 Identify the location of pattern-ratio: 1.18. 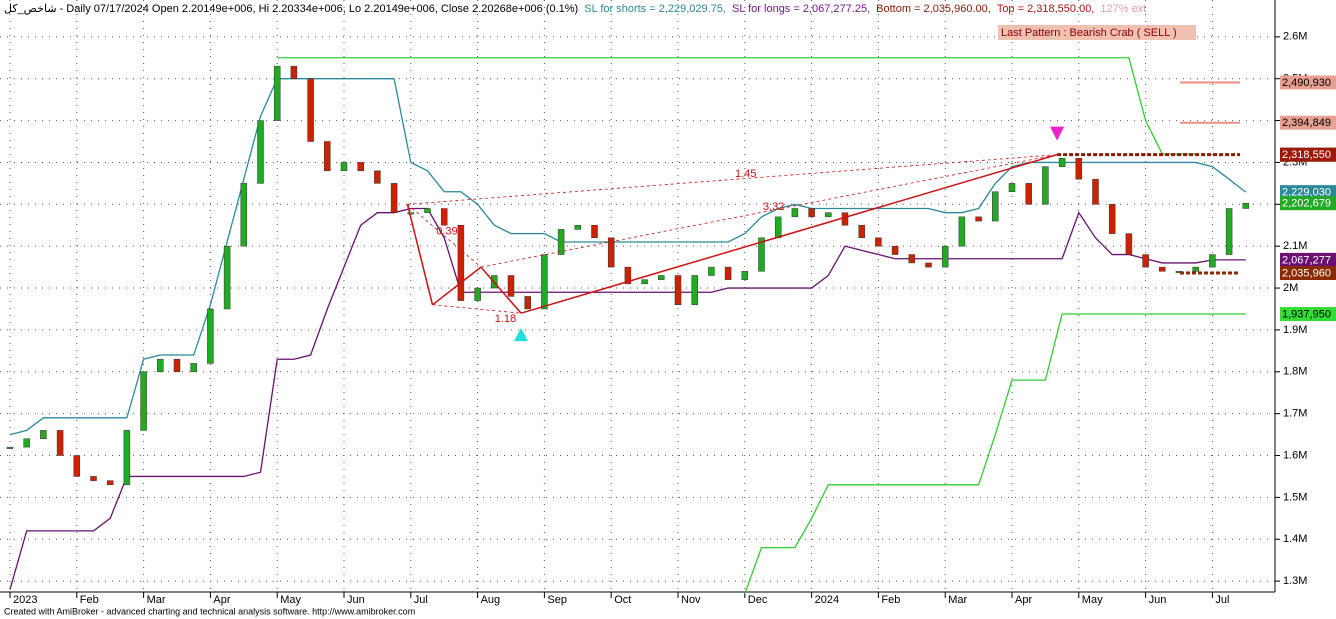
(505, 319).